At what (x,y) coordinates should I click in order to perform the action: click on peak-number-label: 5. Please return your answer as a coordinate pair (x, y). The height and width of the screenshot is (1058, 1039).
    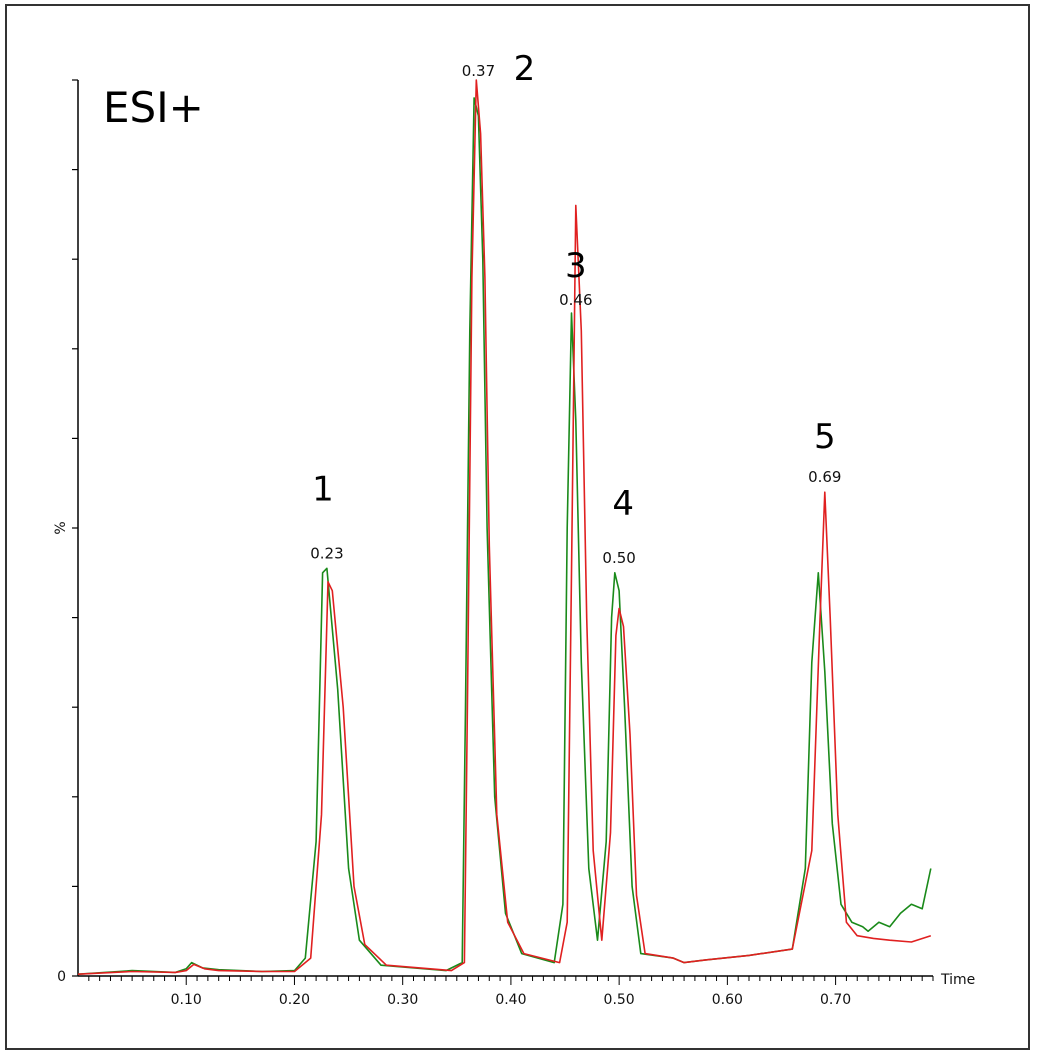
    Looking at the image, I should click on (825, 437).